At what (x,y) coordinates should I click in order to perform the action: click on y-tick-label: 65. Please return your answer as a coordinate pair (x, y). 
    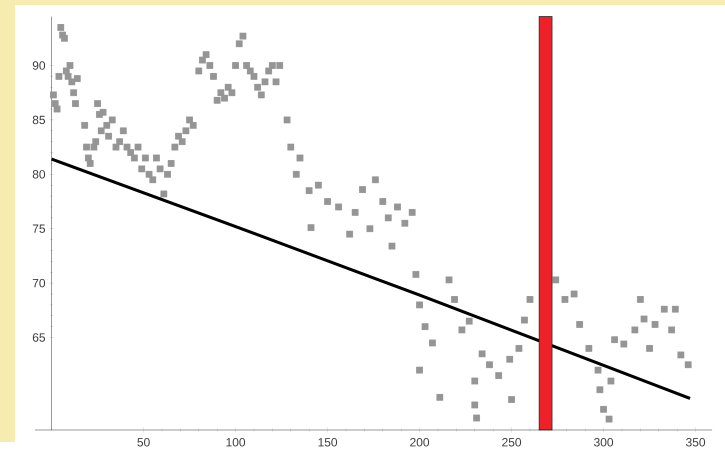
    Looking at the image, I should click on (39, 337).